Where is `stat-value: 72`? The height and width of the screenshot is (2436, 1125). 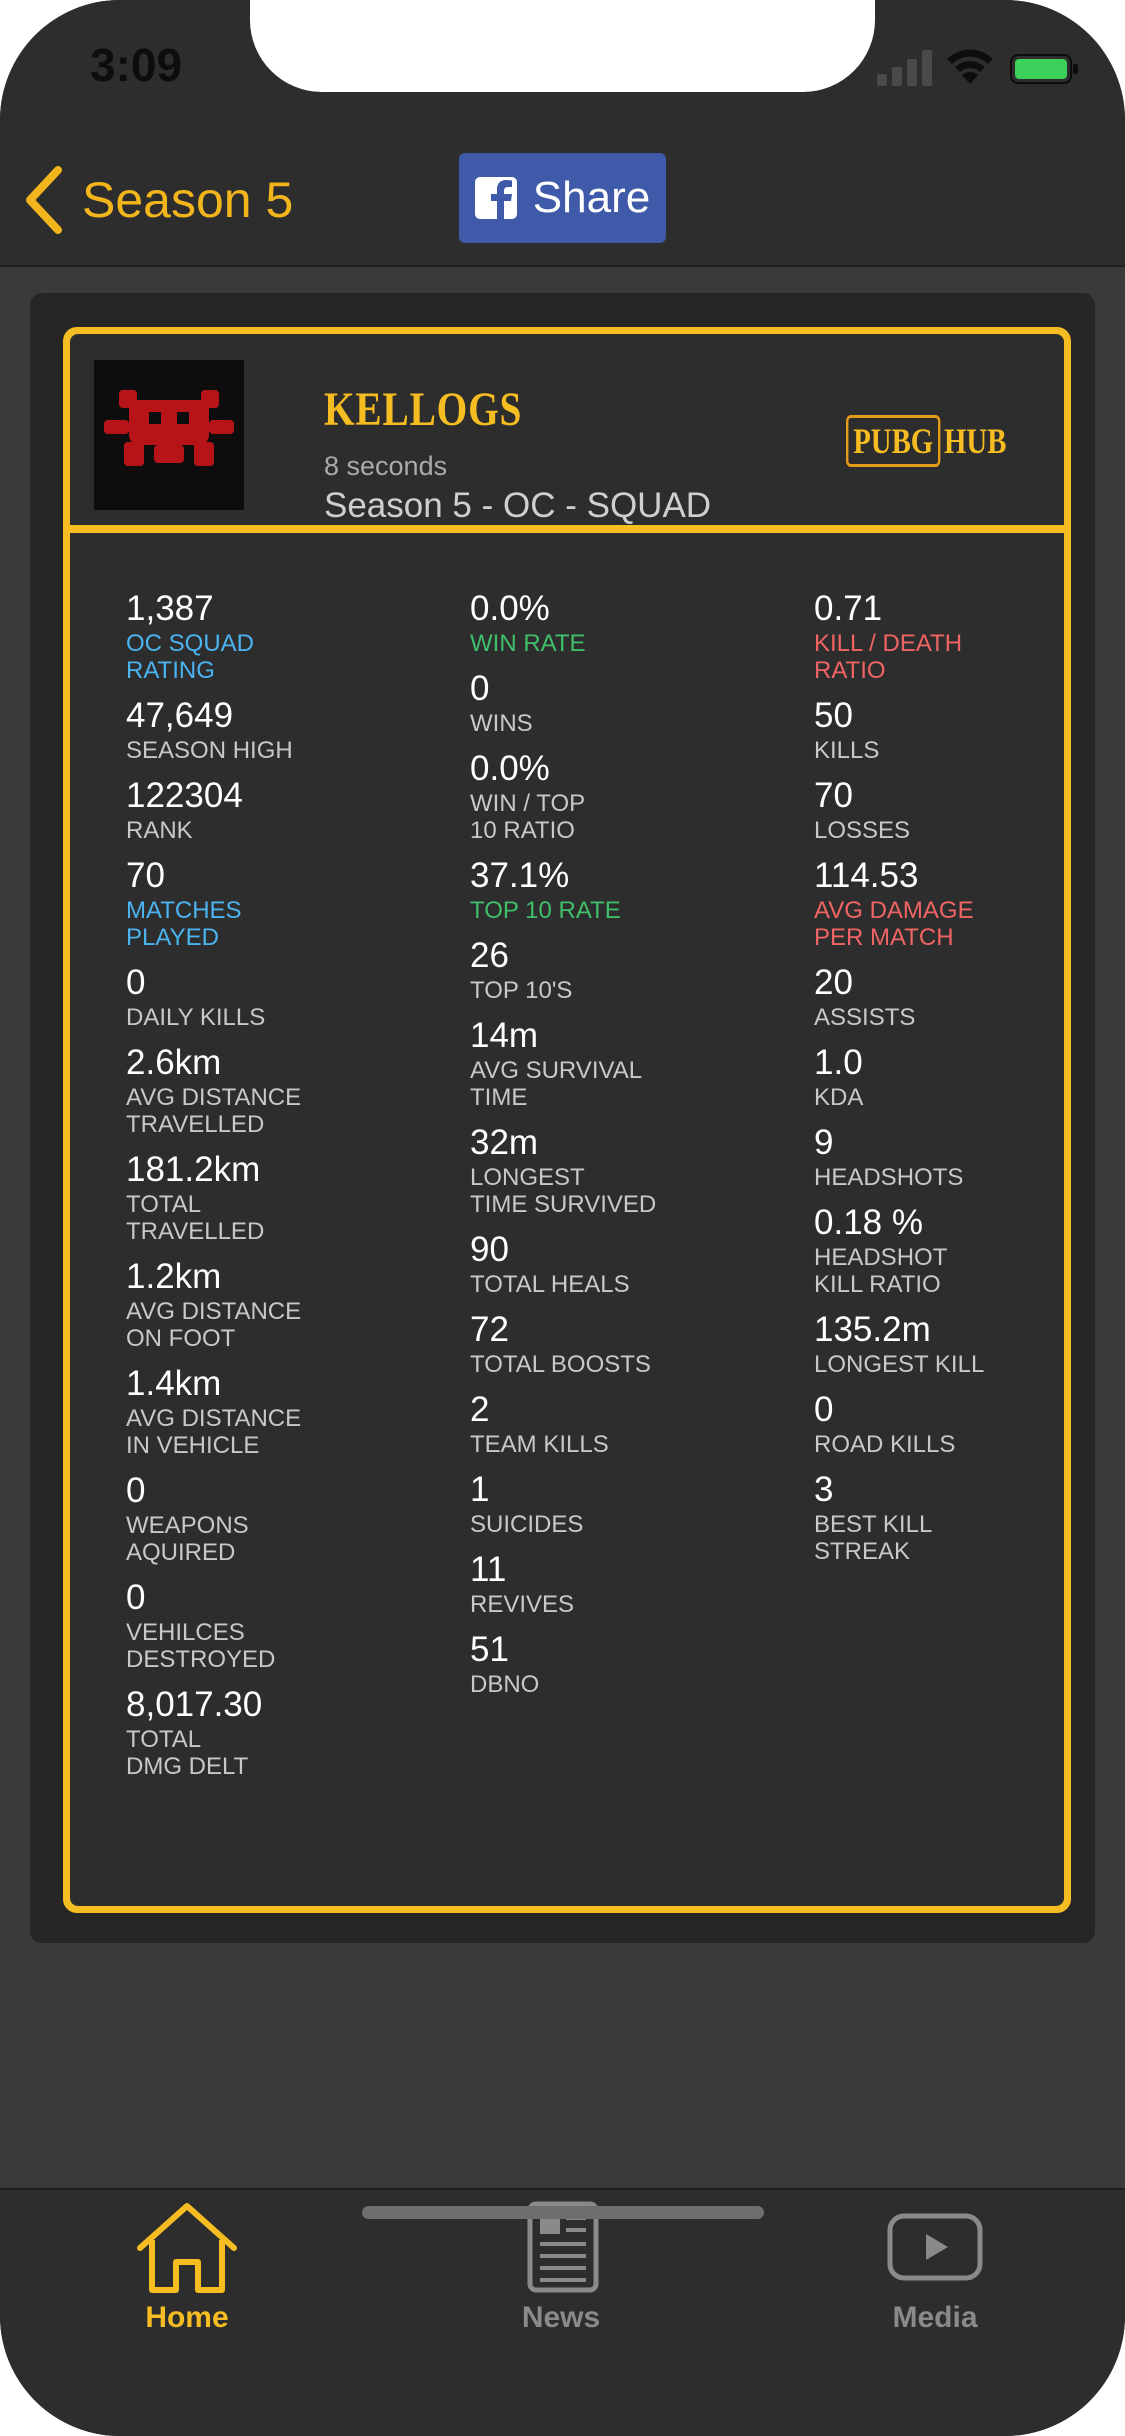
stat-value: 72 is located at coordinates (489, 1329).